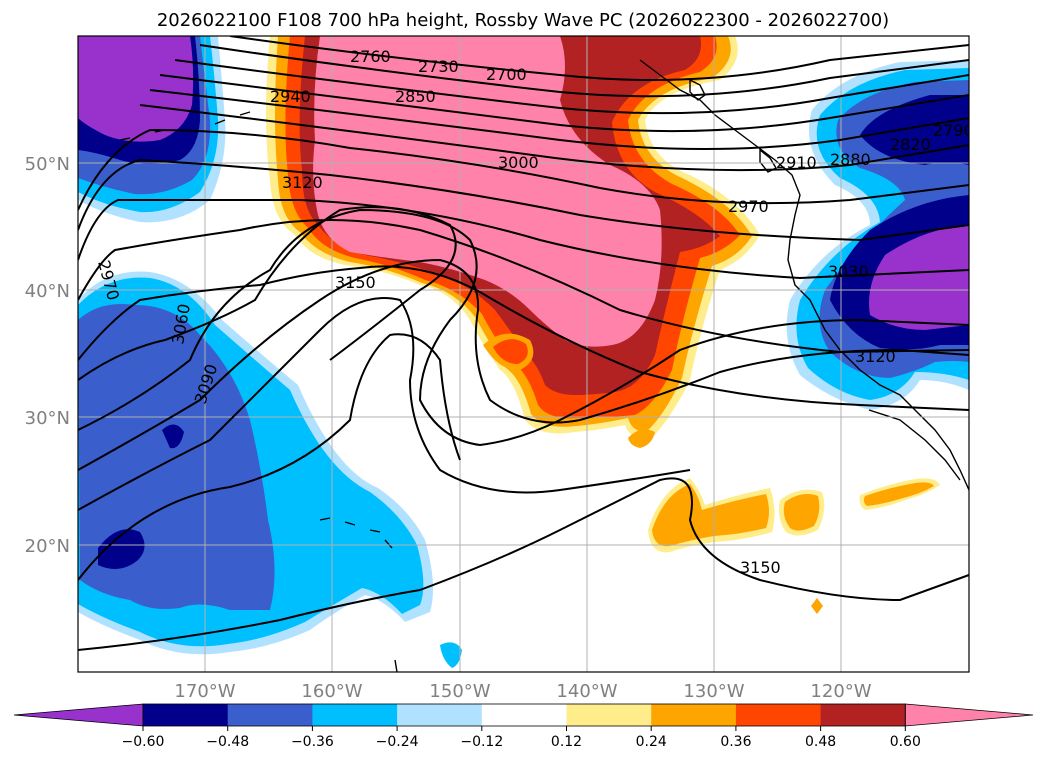  I want to click on colorbar-tick-label: −0.48, so click(227, 742).